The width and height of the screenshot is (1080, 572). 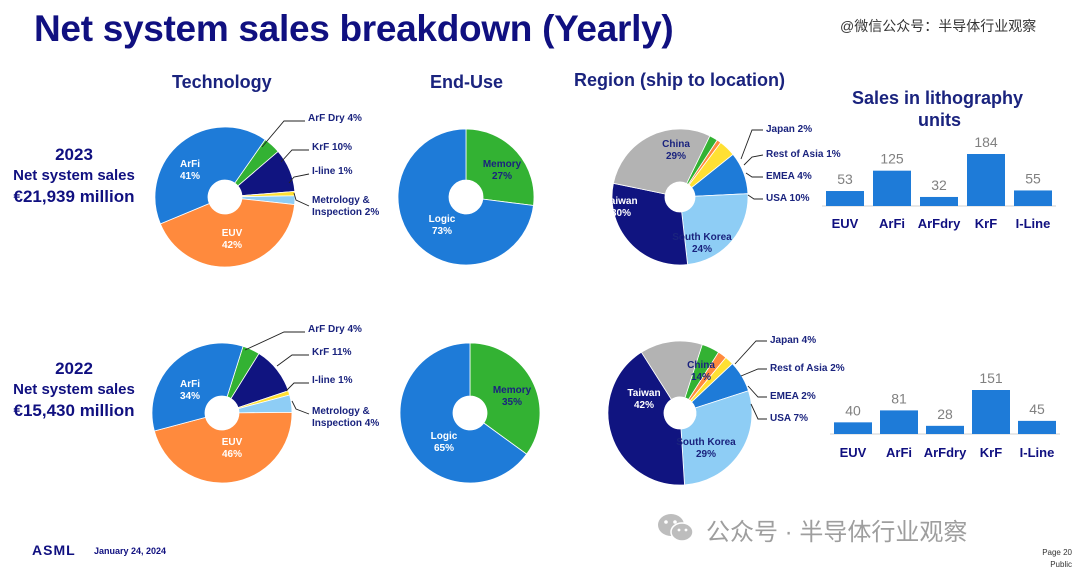 I want to click on technology-pie-chart-2022, so click(x=230, y=407).